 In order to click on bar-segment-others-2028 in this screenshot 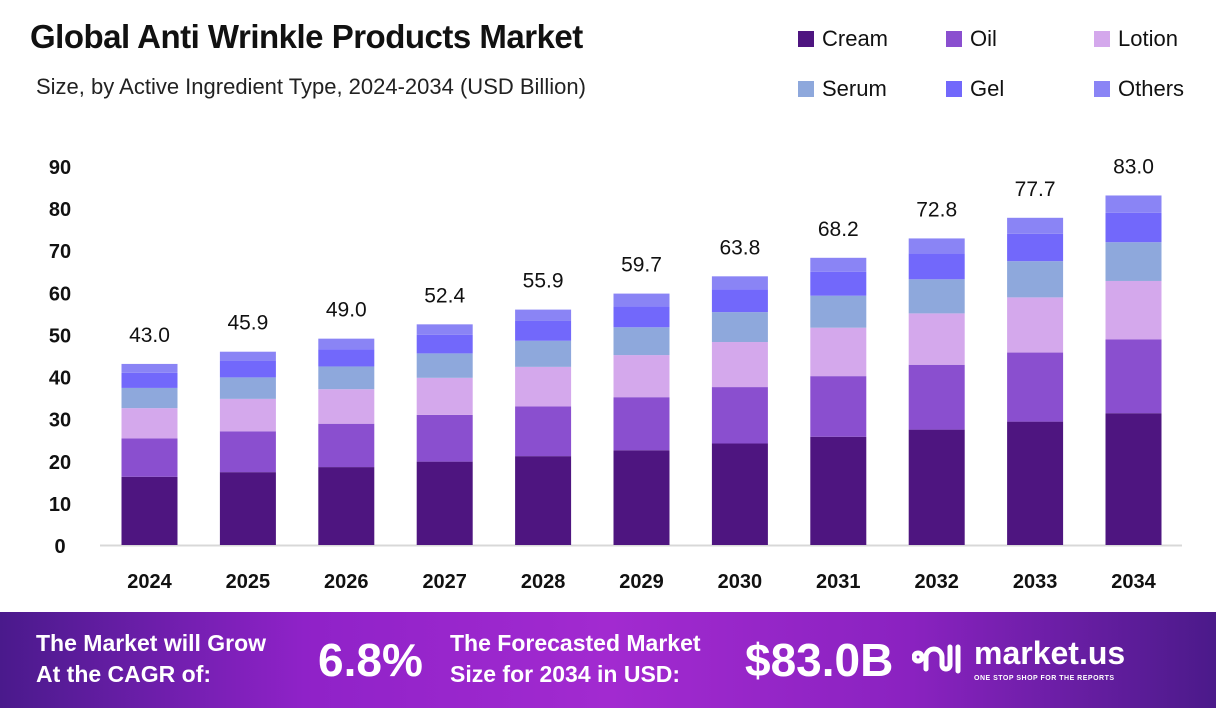, I will do `click(543, 315)`.